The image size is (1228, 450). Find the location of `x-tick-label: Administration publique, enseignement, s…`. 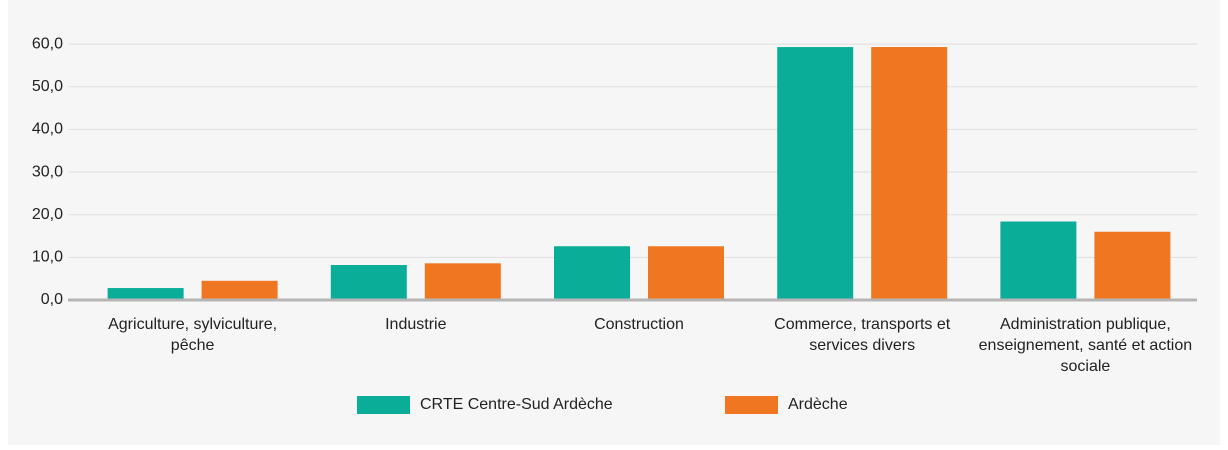

x-tick-label: Administration publique, enseignement, s… is located at coordinates (1085, 345).